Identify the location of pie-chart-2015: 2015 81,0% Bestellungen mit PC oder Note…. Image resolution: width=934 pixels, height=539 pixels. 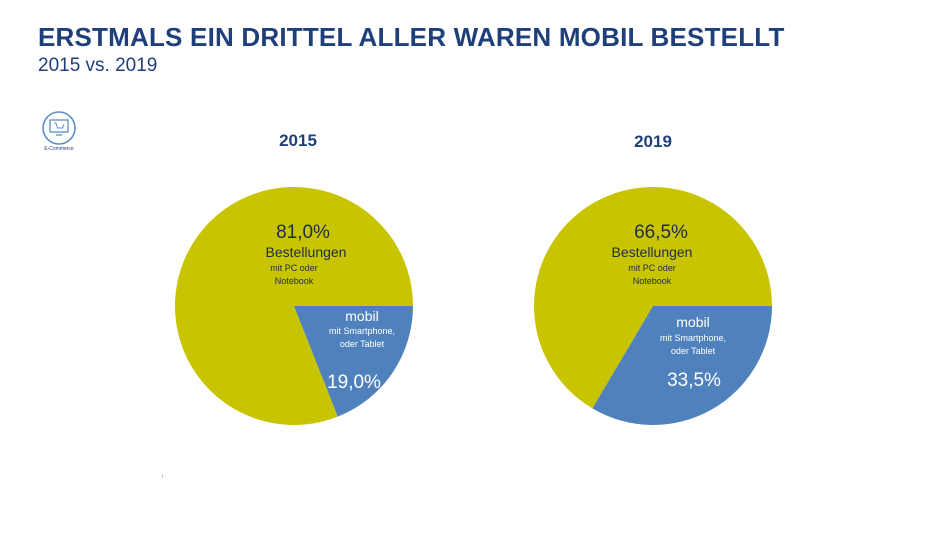
(294, 278).